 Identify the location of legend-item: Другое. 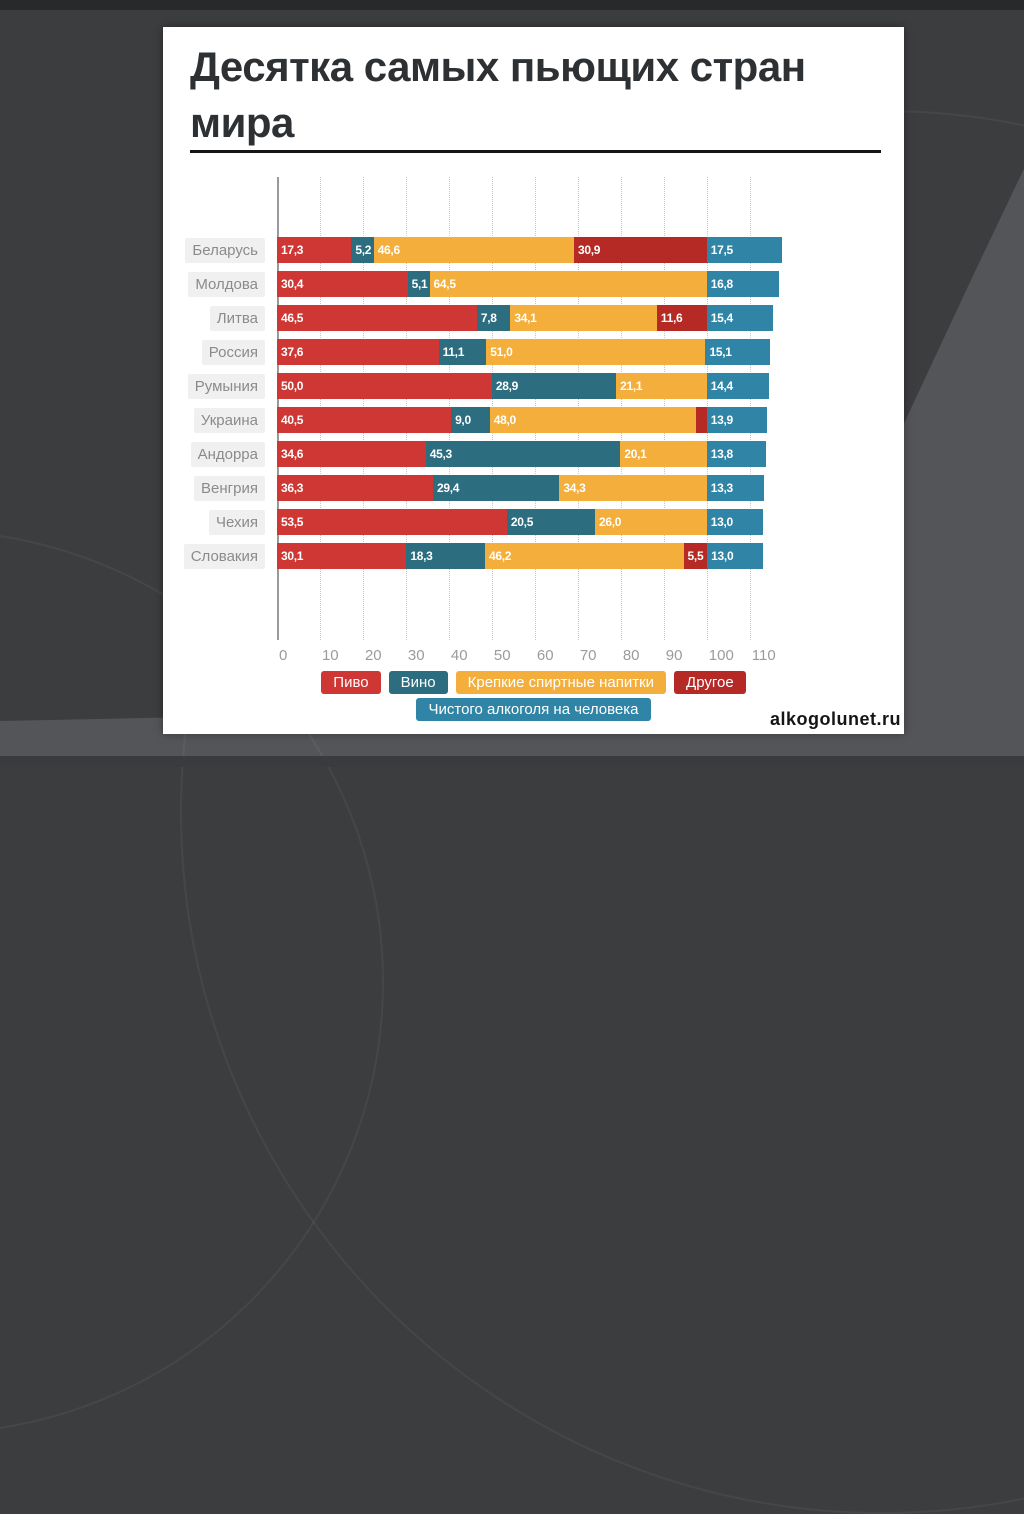
(710, 682).